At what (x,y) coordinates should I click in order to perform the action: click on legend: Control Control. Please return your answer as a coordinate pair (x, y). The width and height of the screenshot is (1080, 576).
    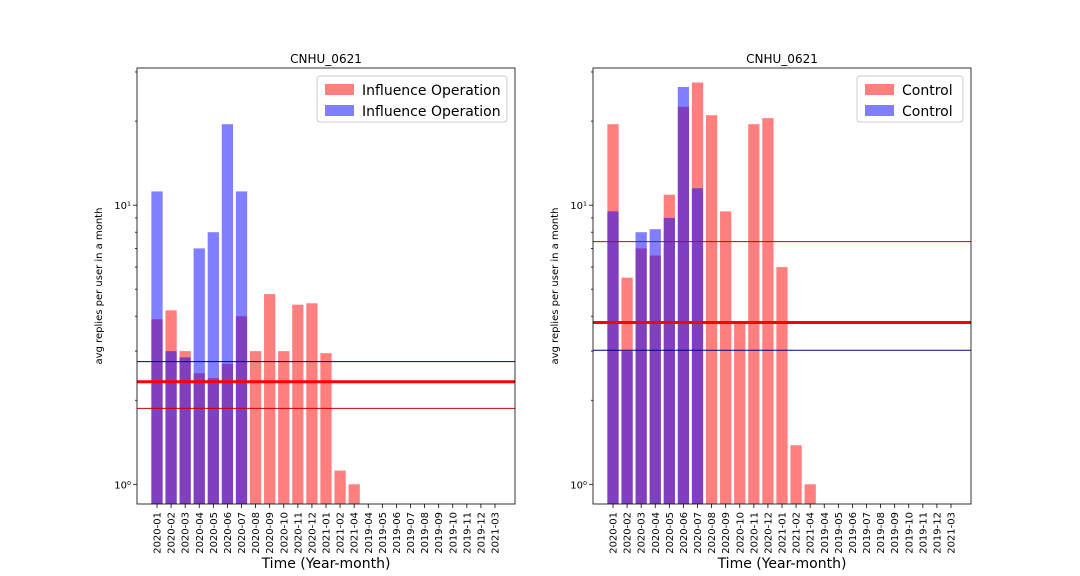
    Looking at the image, I should click on (910, 99).